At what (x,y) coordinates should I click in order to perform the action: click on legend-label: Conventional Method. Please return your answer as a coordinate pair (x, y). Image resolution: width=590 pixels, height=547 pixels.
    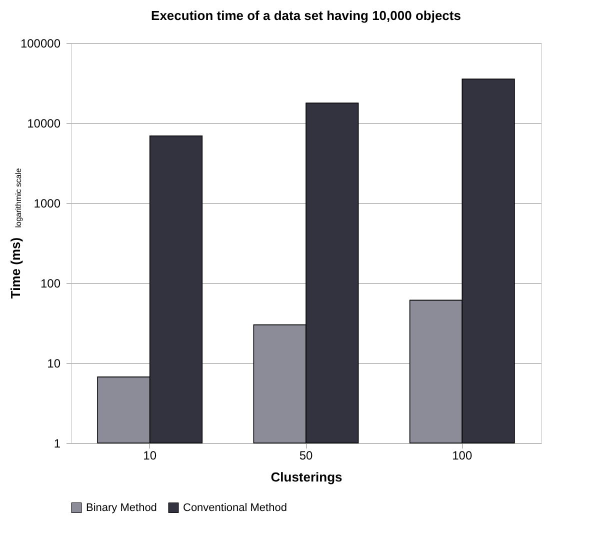
    Looking at the image, I should click on (235, 508).